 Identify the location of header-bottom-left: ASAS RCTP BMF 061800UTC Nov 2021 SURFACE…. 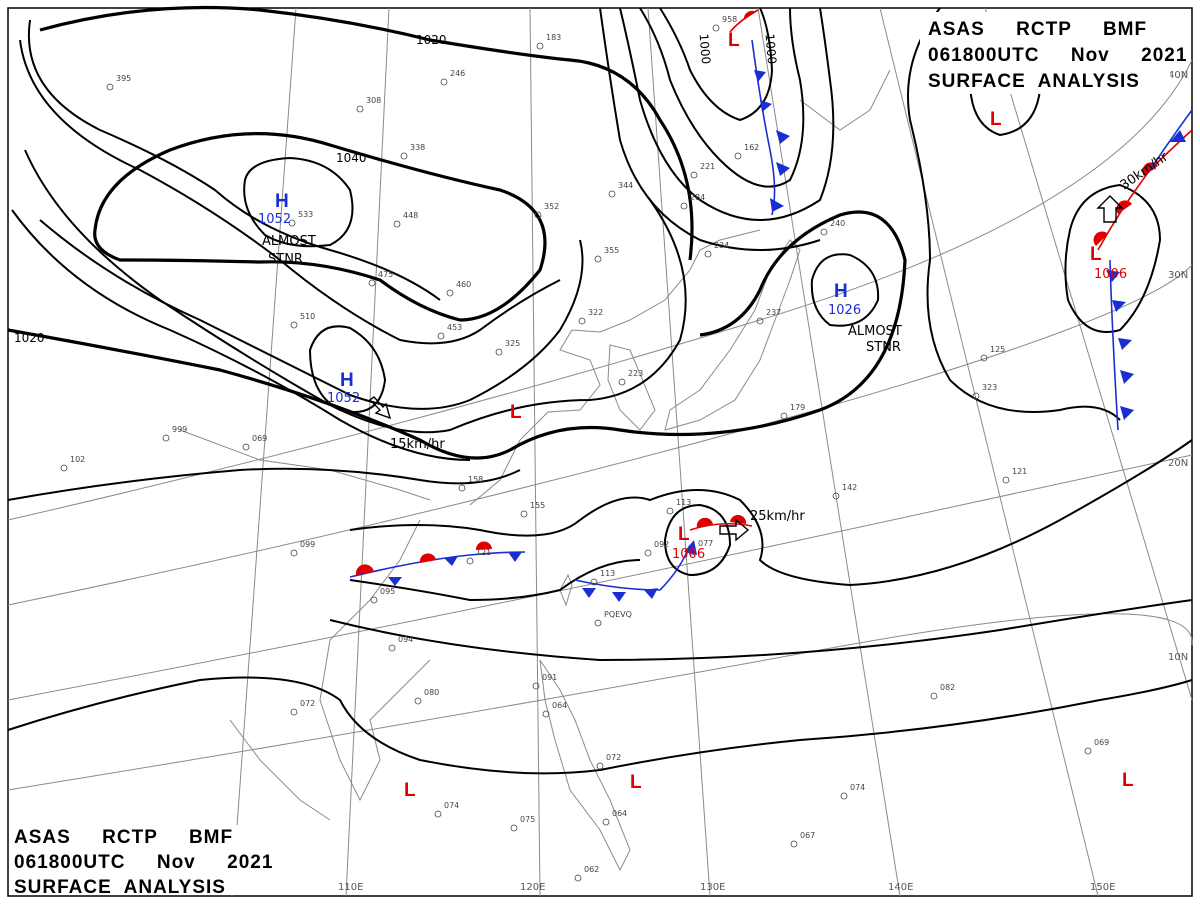
(141, 861).